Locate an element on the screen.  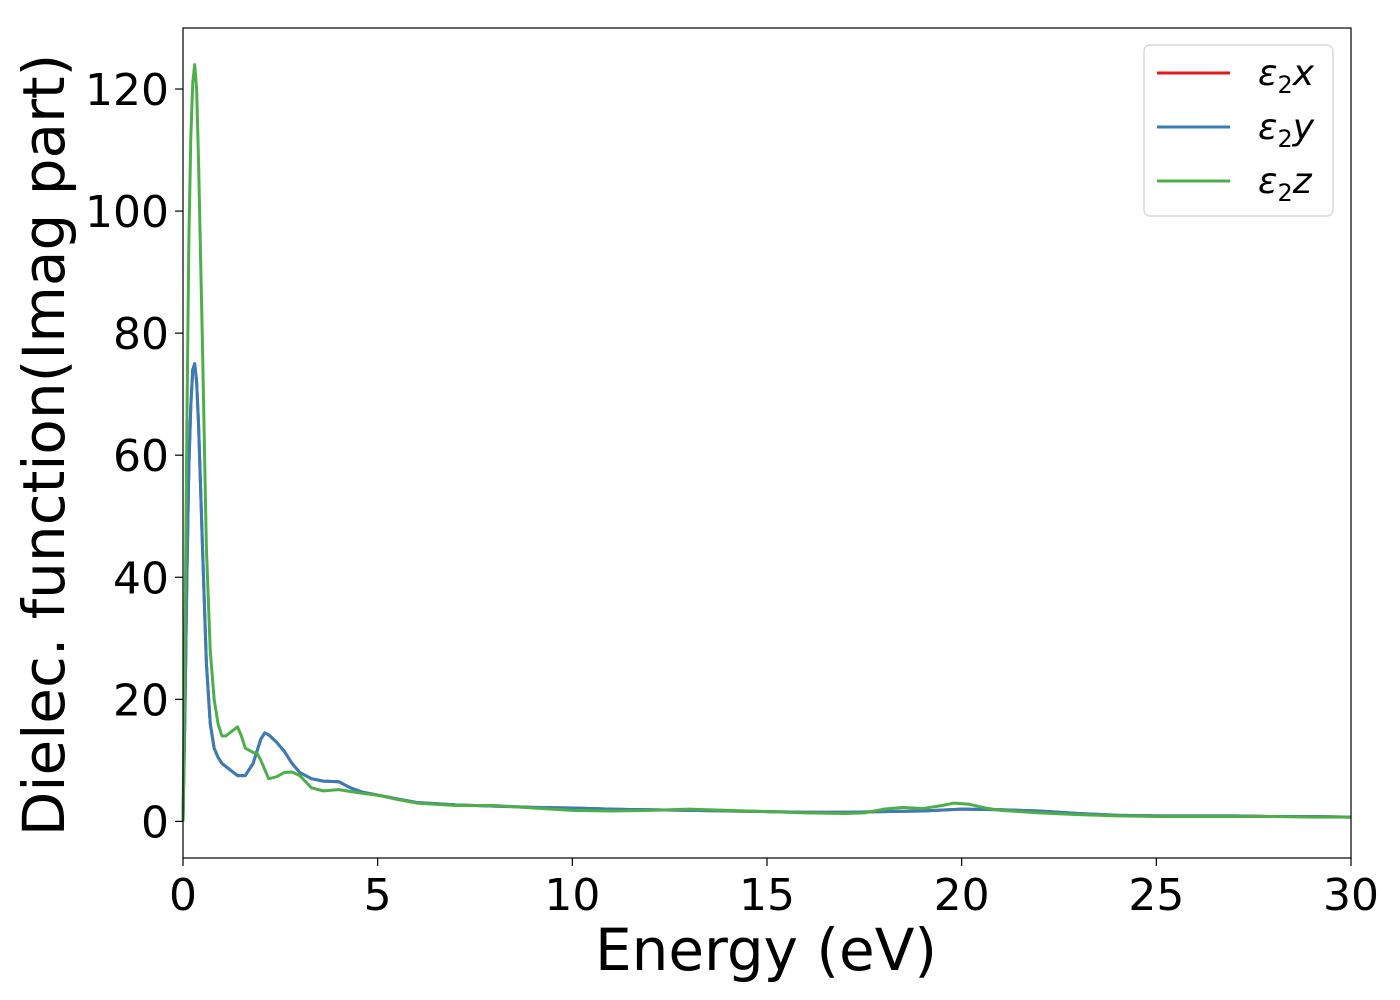
legend-label-y: ε2y is located at coordinates (1286, 130).